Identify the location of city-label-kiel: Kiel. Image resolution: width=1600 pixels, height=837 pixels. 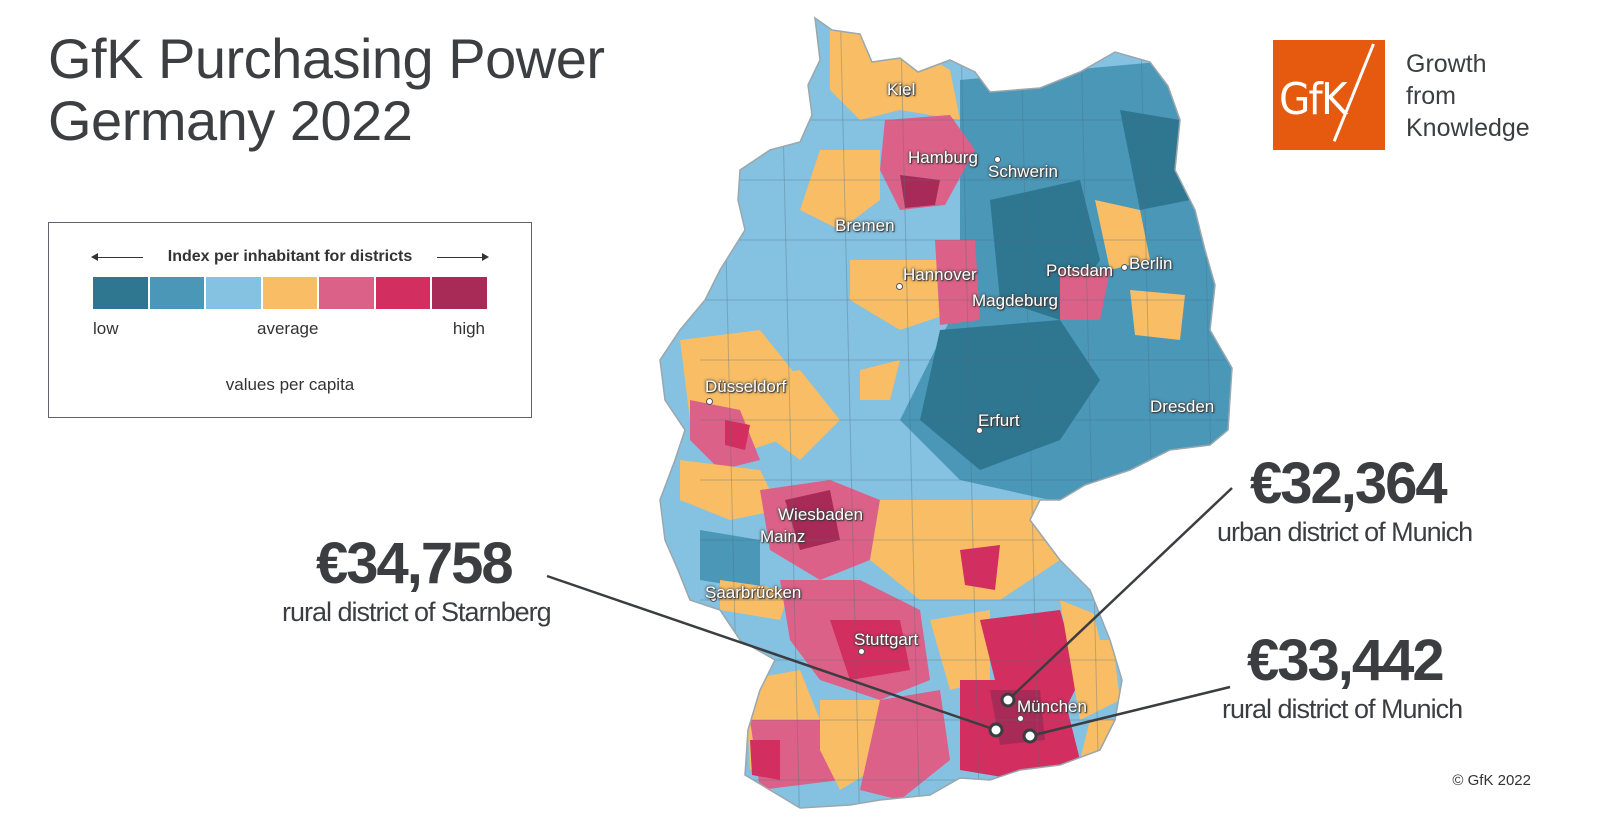
(901, 89).